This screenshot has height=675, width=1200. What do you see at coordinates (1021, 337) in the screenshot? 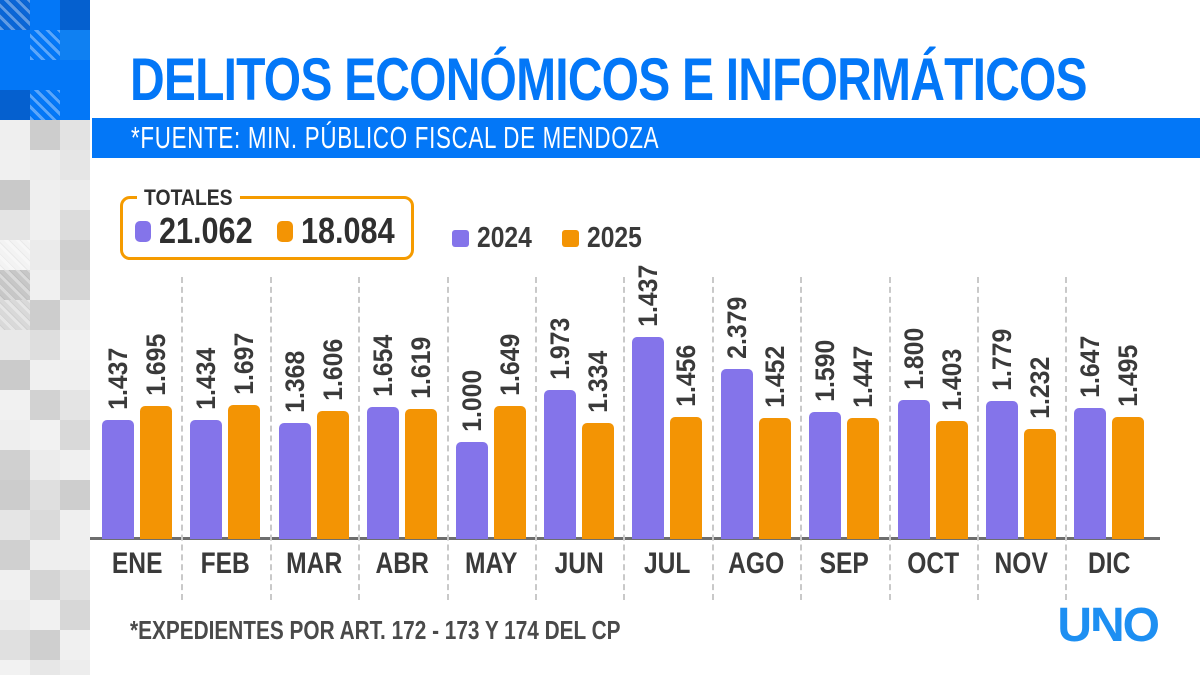
I see `month-group: 1.779 1.232 NOV` at bounding box center [1021, 337].